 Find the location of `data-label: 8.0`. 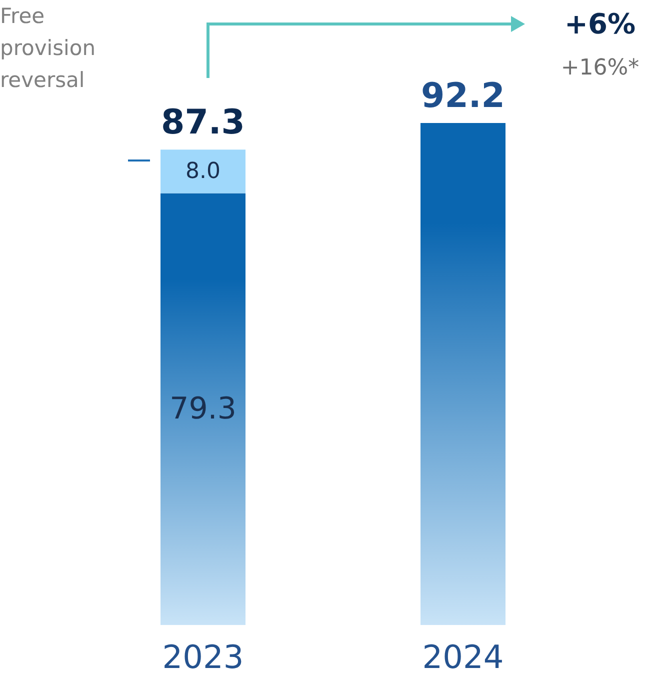

data-label: 8.0 is located at coordinates (203, 171).